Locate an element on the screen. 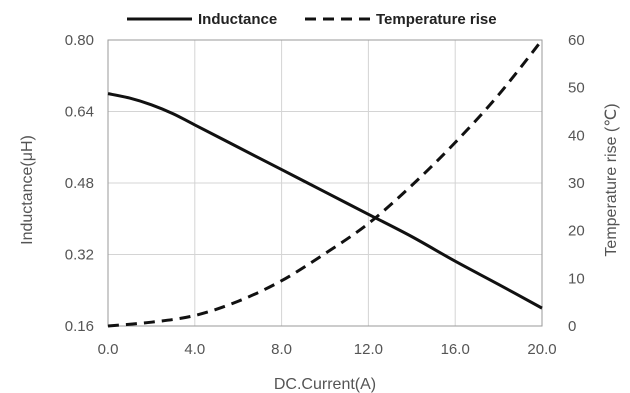 This screenshot has width=630, height=393. x-tick-label: 8.0 is located at coordinates (281, 349).